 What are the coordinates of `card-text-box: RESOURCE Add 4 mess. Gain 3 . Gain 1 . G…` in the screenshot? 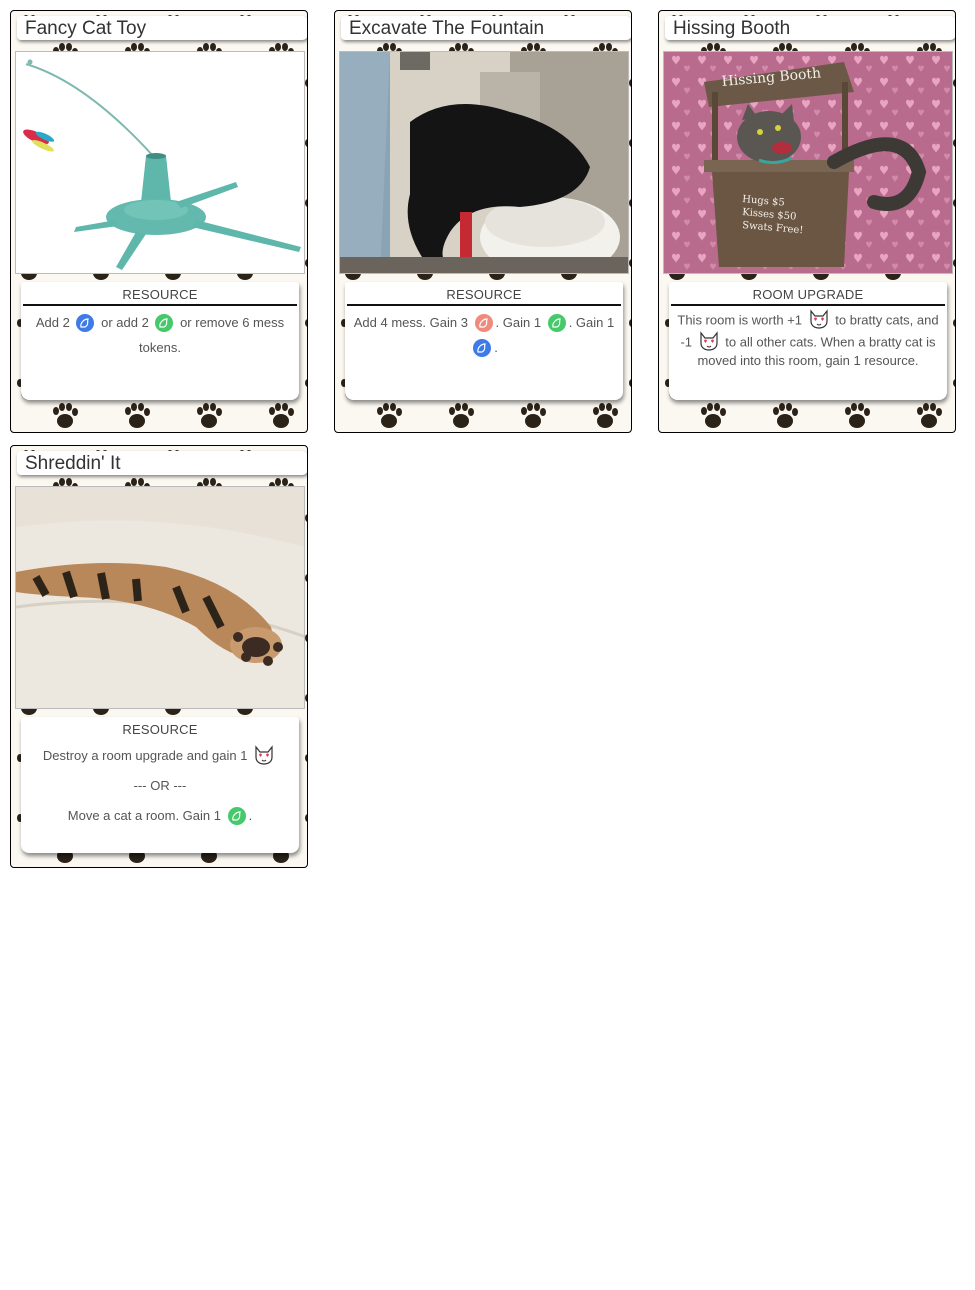 It's located at (484, 341).